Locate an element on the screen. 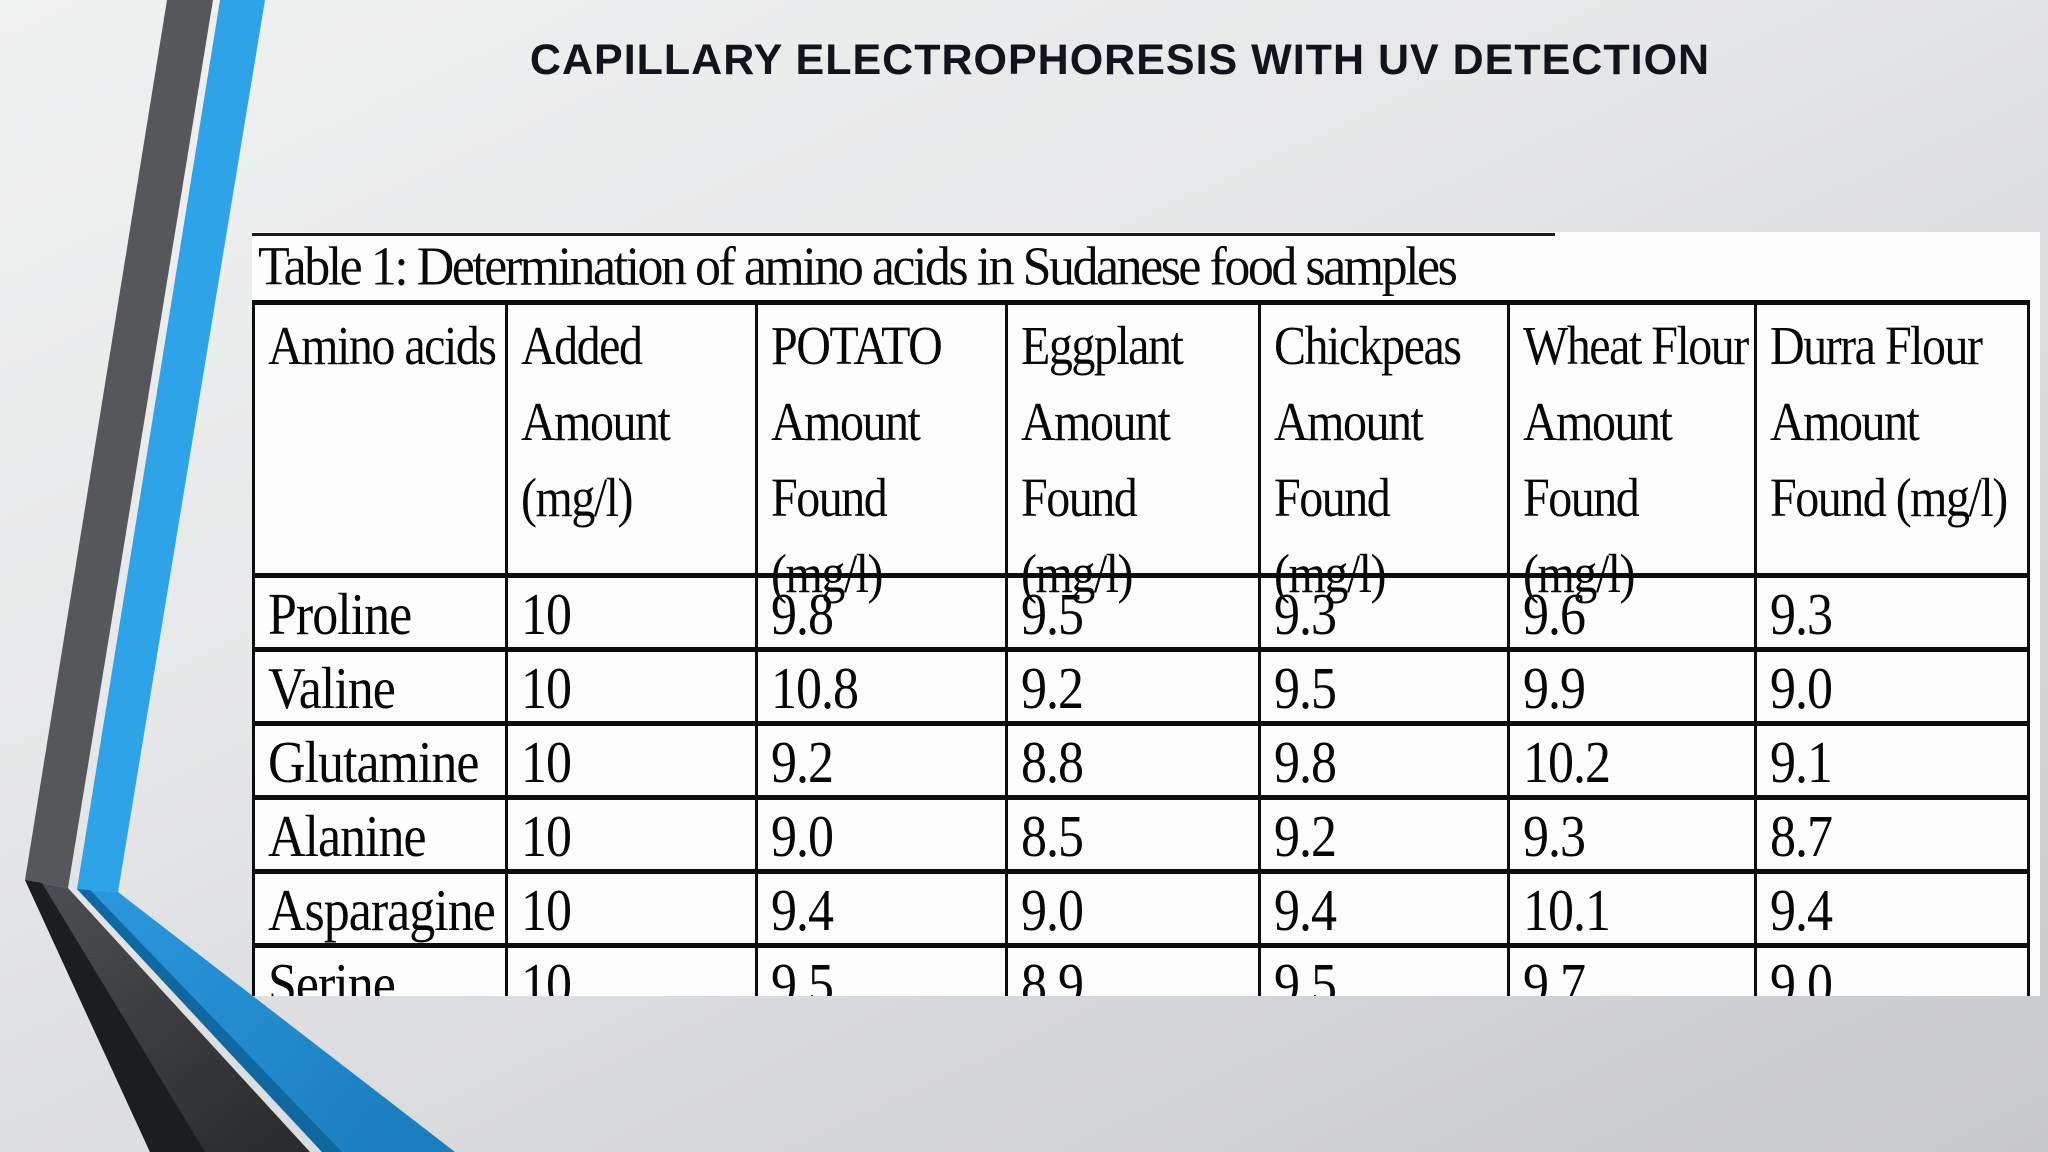 Image resolution: width=2048 pixels, height=1152 pixels. value-cell: 8.5 is located at coordinates (1133, 834).